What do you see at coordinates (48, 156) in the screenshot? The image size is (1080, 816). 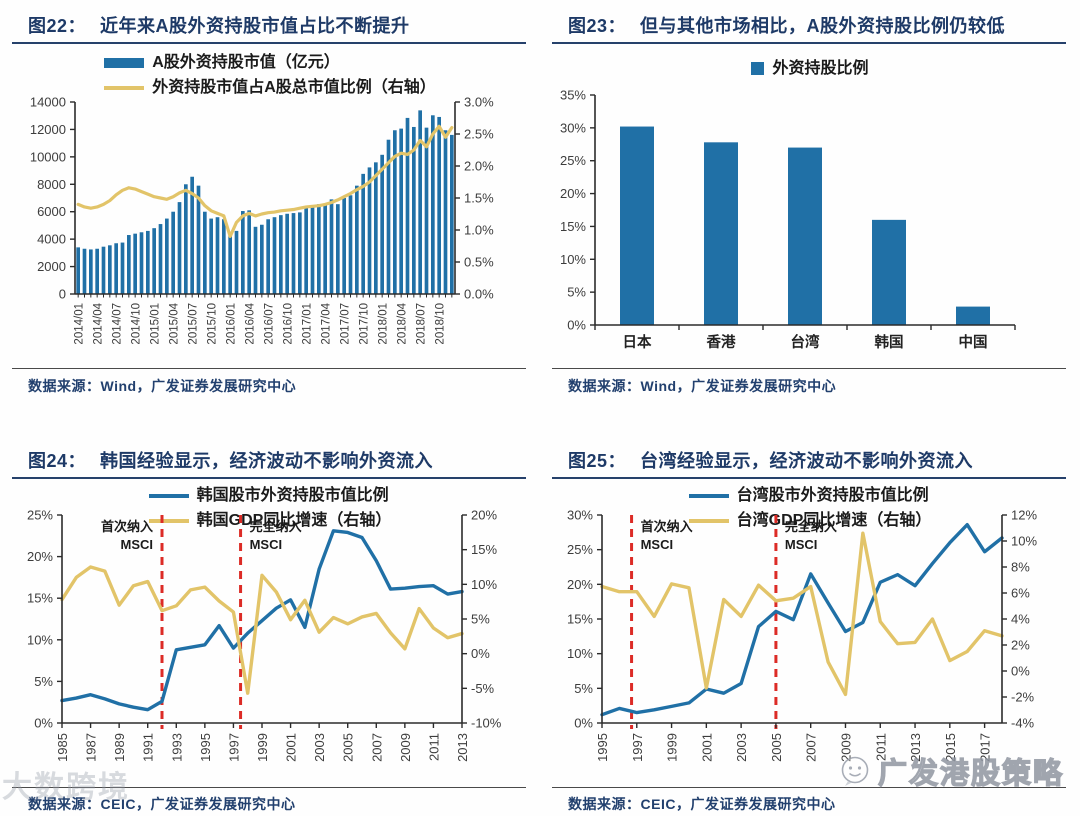 I see `svg-text: 10000` at bounding box center [48, 156].